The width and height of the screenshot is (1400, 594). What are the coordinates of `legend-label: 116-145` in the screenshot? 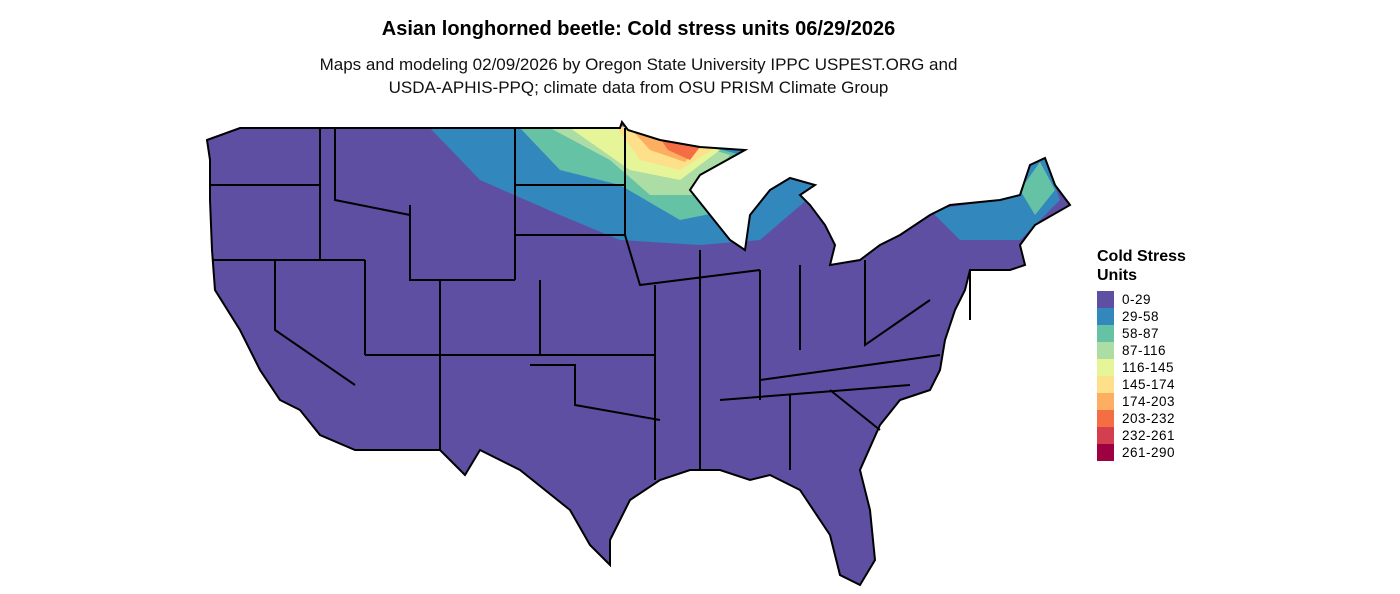 It's located at (1148, 367).